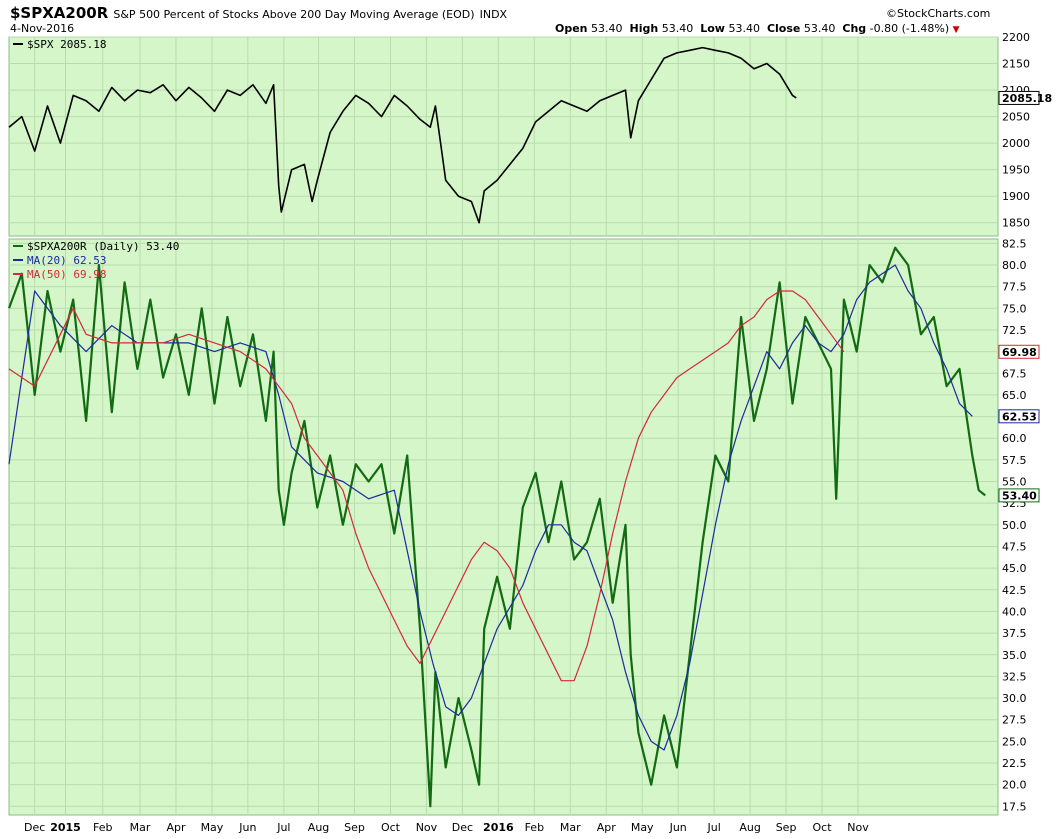 Image resolution: width=1058 pixels, height=839 pixels. Describe the element at coordinates (1014, 265) in the screenshot. I see `y-tick-label: 80.0` at that location.